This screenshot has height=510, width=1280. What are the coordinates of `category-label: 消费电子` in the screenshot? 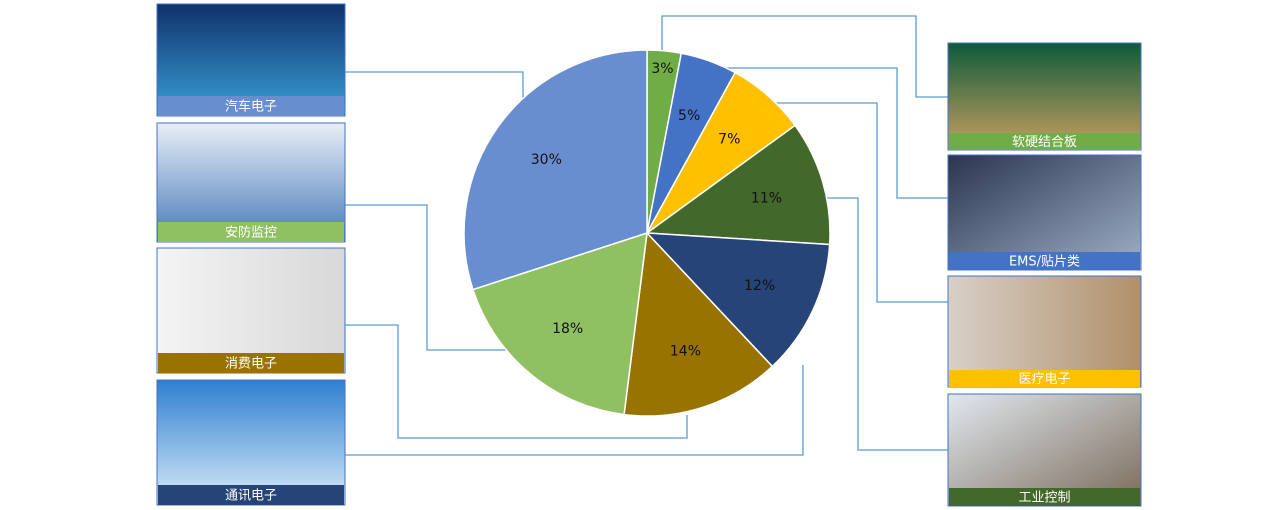 It's located at (251, 364).